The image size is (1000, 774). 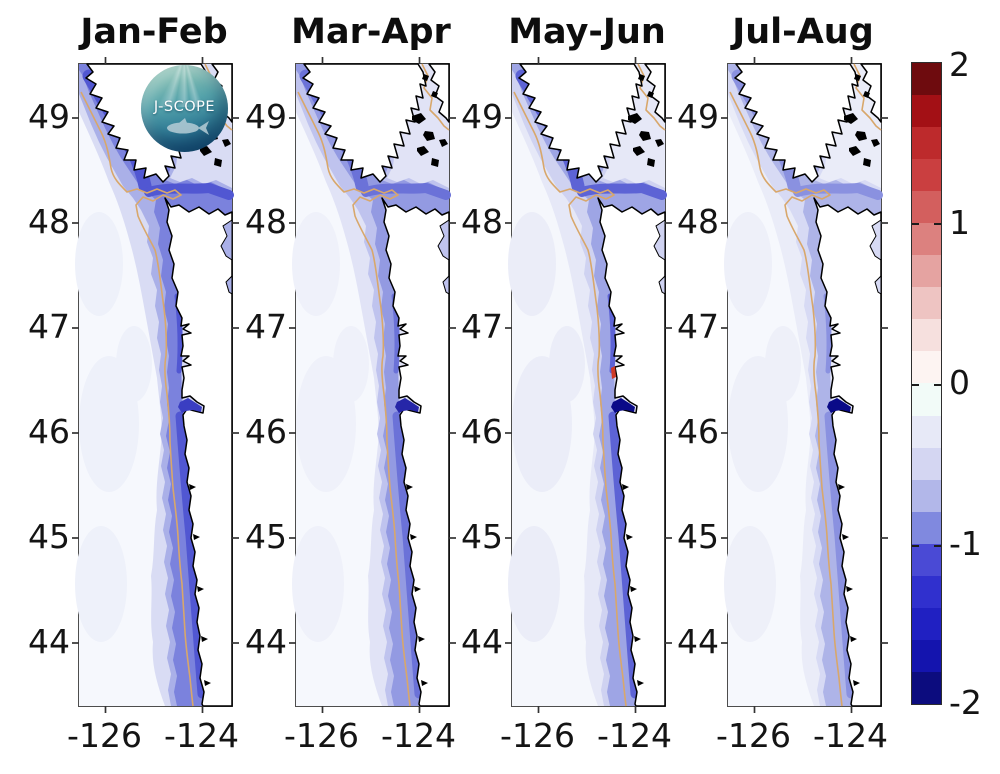 What do you see at coordinates (959, 382) in the screenshot?
I see `colorbar-label-0: 0` at bounding box center [959, 382].